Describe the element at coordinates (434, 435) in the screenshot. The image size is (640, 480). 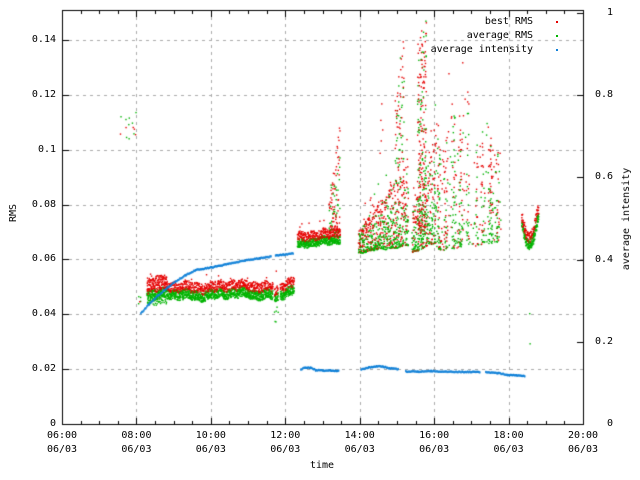
I see `x-tick-time-label: 16:00` at that location.